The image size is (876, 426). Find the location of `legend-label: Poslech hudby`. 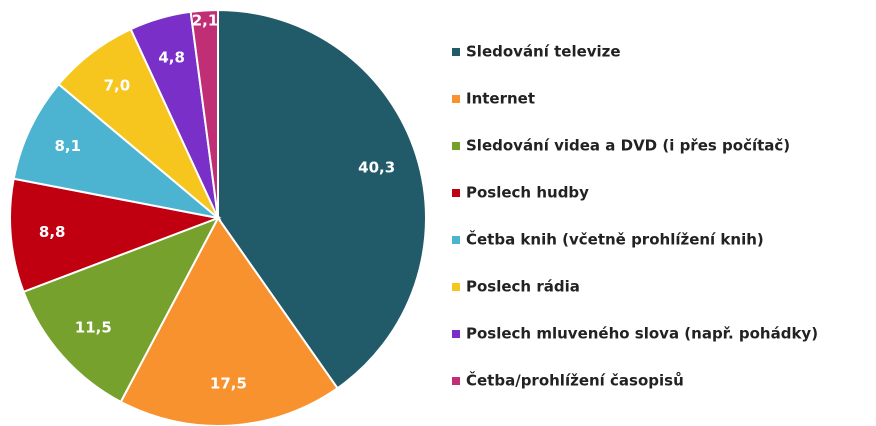

legend-label: Poslech hudby is located at coordinates (527, 193).